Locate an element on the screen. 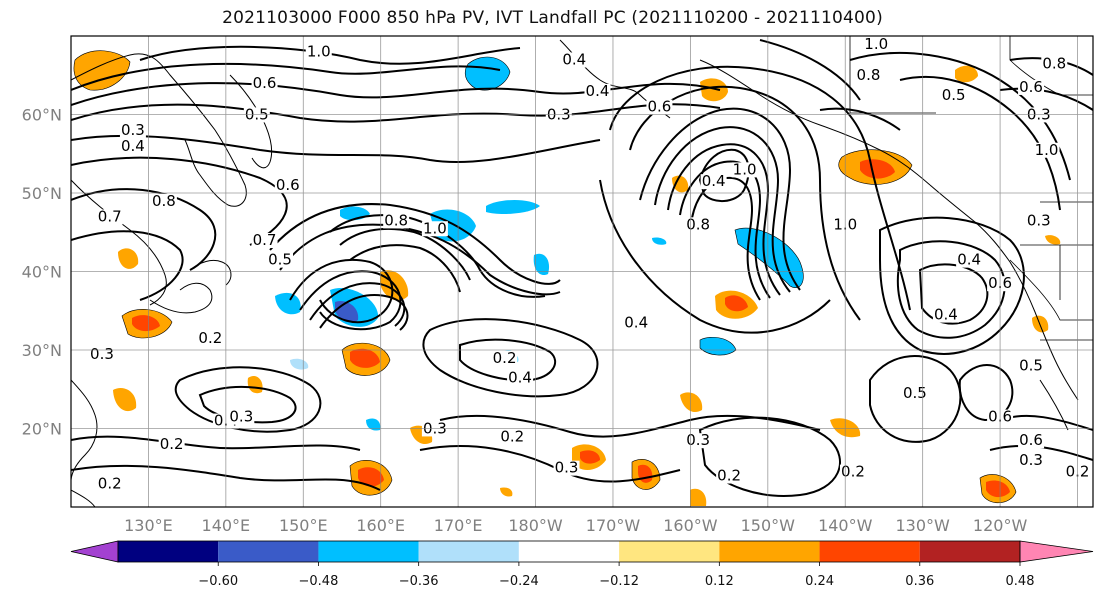  lon-label: 140°W is located at coordinates (845, 525).